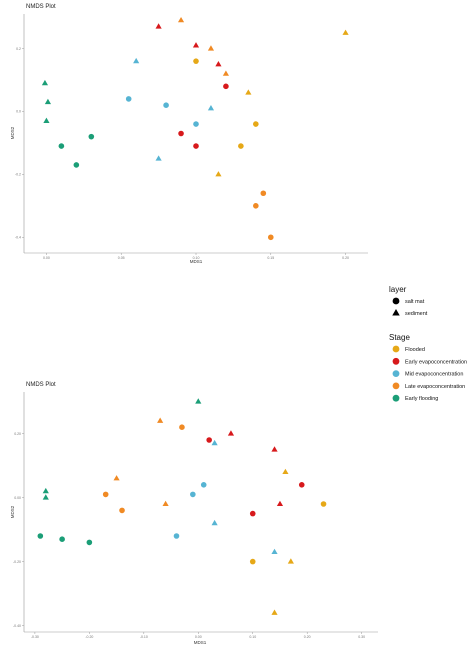  I want to click on x-tick-label: 0.05, so click(121, 258).